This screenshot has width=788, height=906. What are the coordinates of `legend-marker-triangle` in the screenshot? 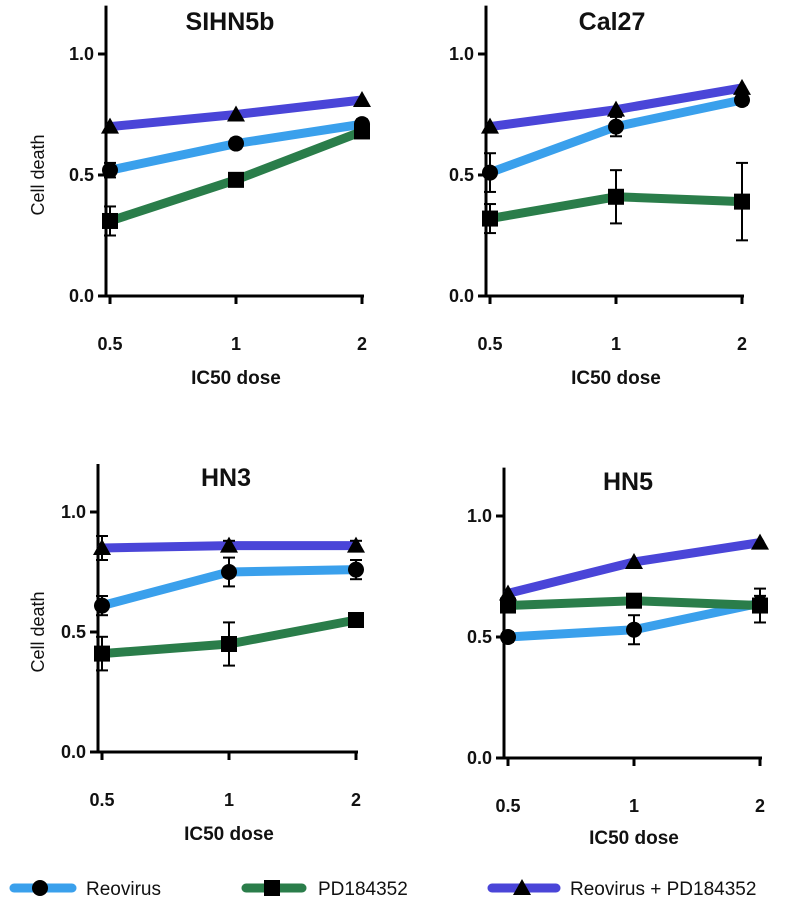 It's located at (522, 887).